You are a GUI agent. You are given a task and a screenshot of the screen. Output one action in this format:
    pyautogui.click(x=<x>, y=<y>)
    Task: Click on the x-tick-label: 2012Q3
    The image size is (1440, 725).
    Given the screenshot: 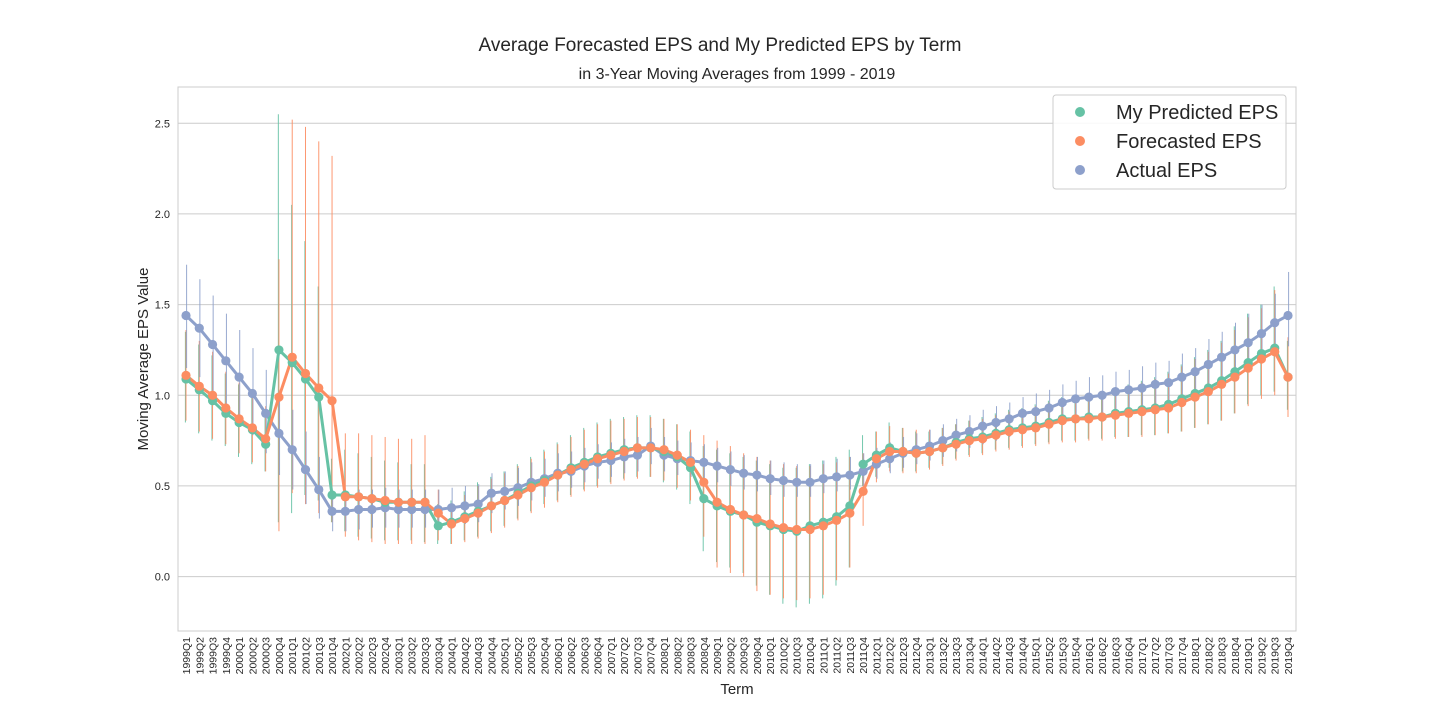 What is the action you would take?
    pyautogui.click(x=904, y=656)
    